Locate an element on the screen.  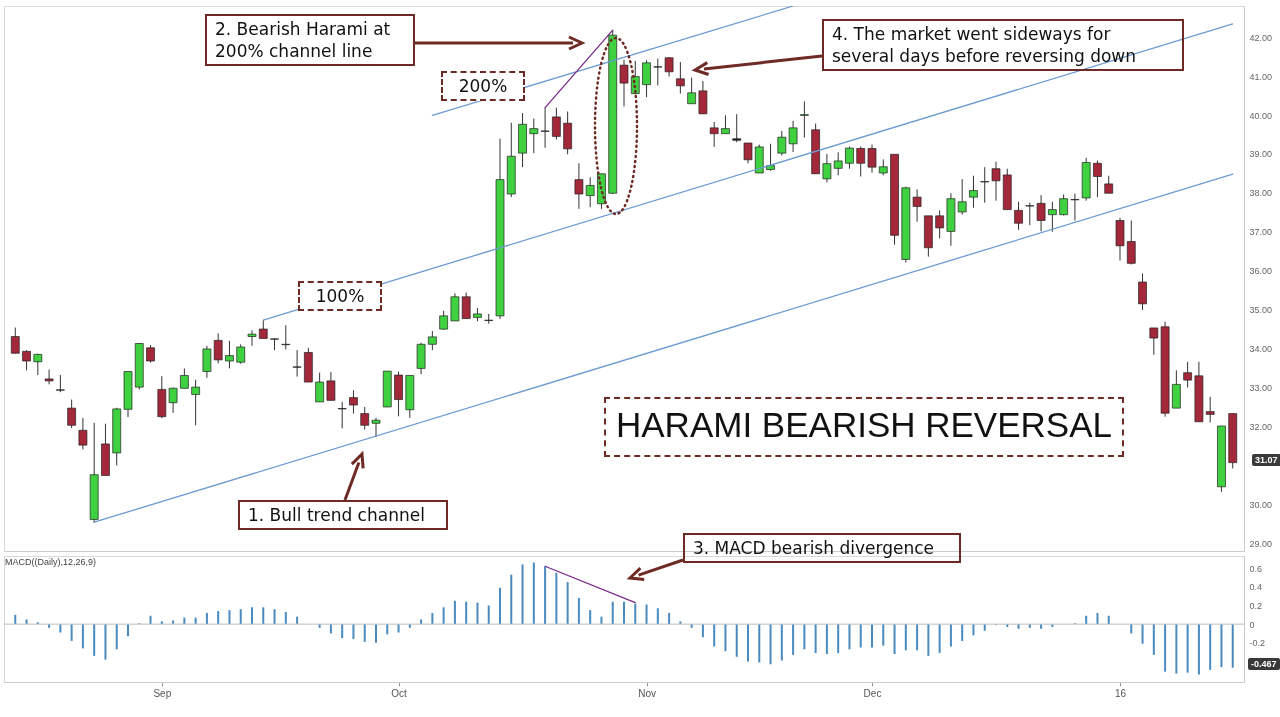
chart-title: MACD((Daily),12,26,9) is located at coordinates (51, 562).